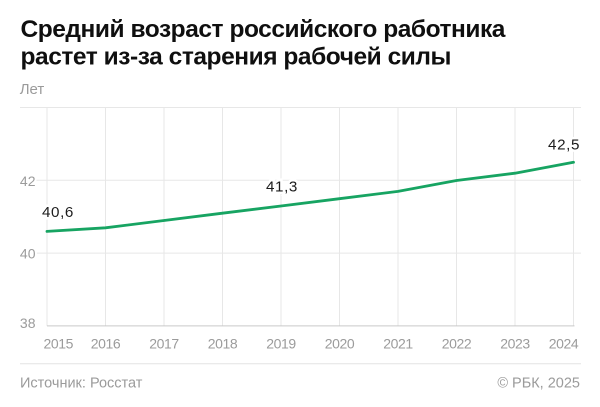  I want to click on svg-text: 40, so click(28, 254).